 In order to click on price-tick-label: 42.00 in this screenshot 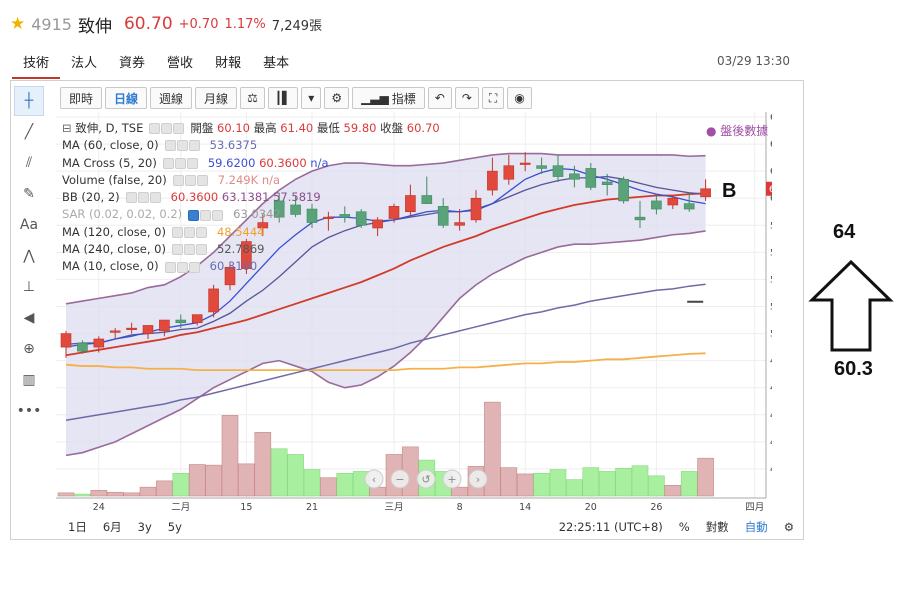, I will do `click(771, 443)`.